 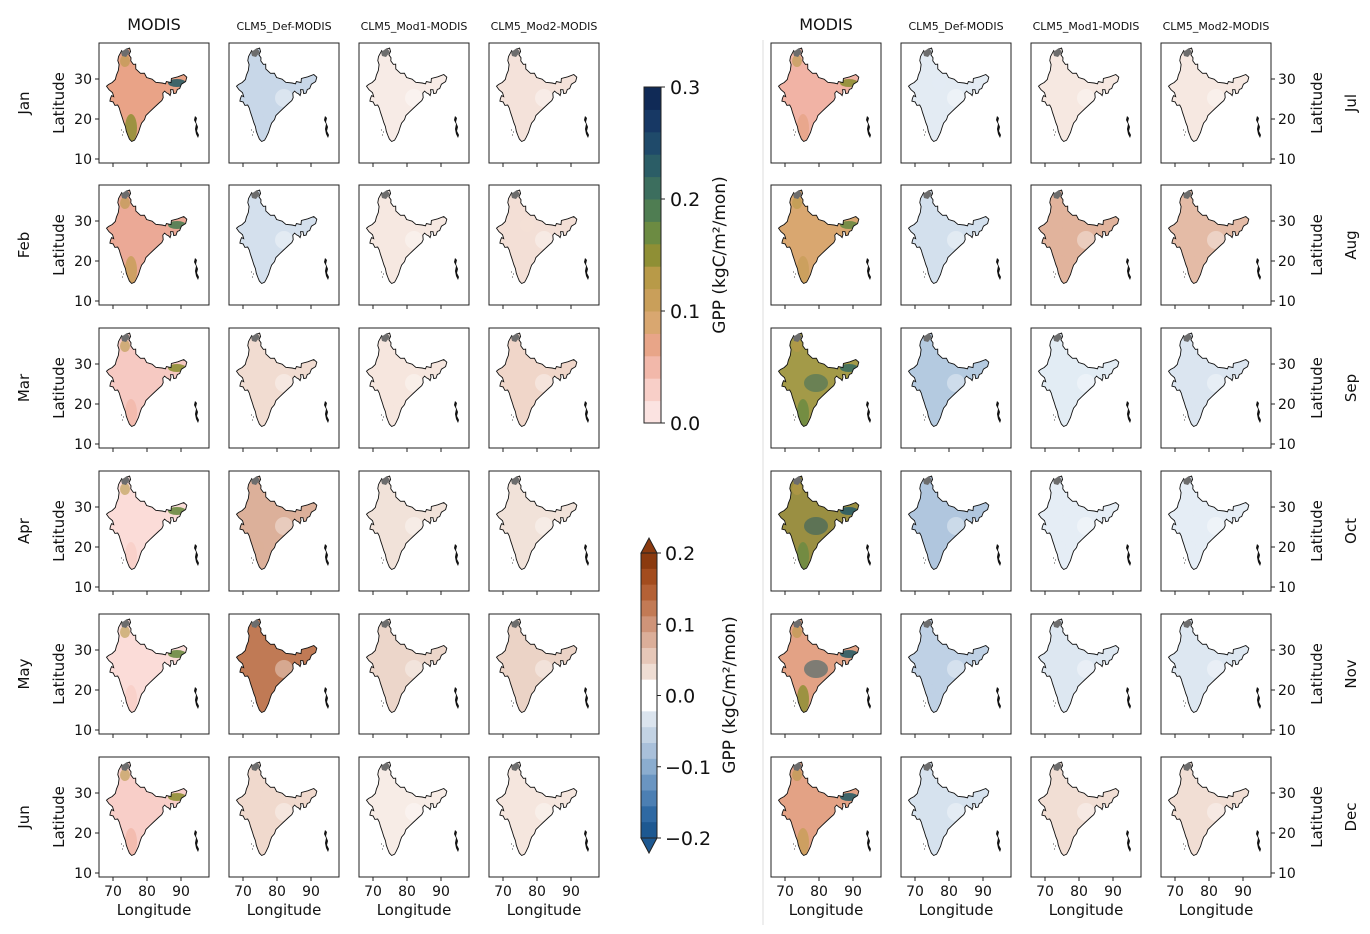 What do you see at coordinates (83, 794) in the screenshot?
I see `y-tick-label: 30` at bounding box center [83, 794].